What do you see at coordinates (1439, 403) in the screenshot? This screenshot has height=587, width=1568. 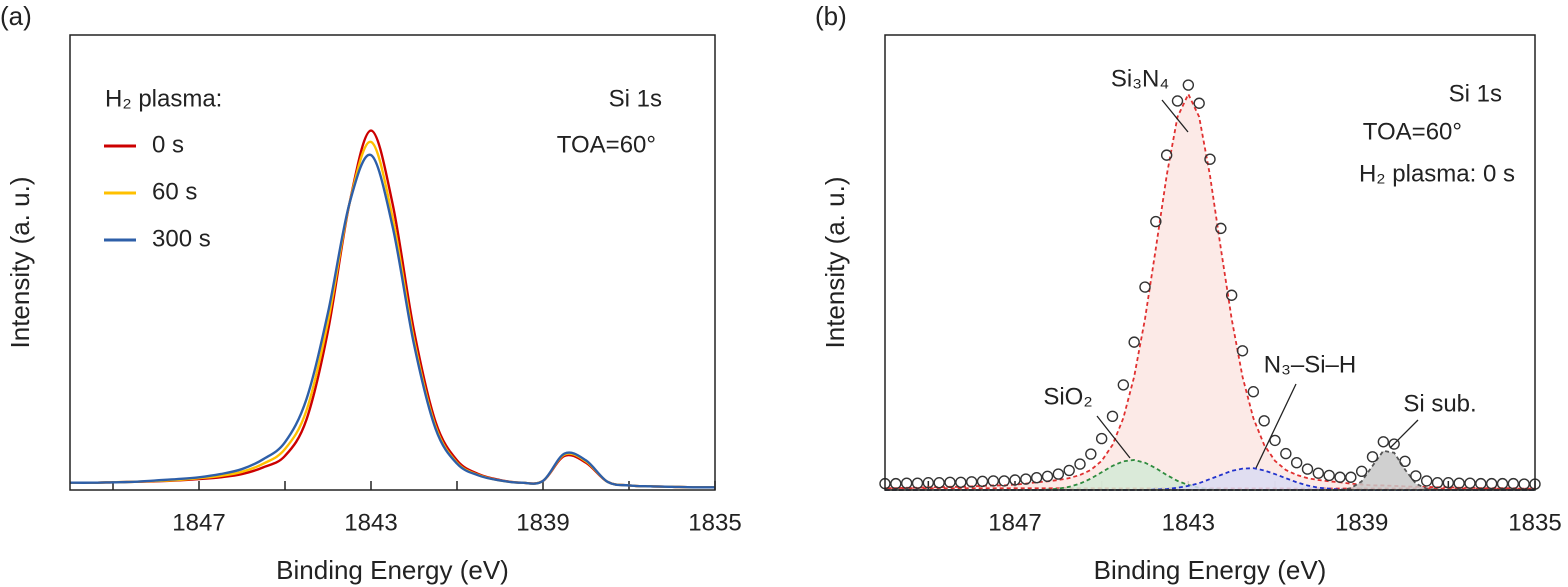 I see `component-label: Si sub.` at bounding box center [1439, 403].